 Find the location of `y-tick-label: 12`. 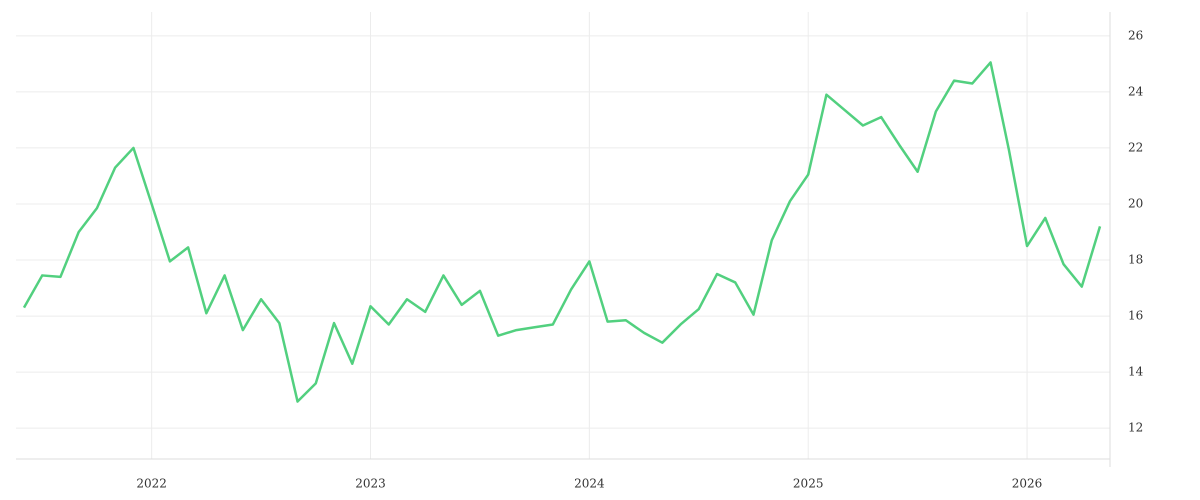

y-tick-label: 12 is located at coordinates (1135, 428).